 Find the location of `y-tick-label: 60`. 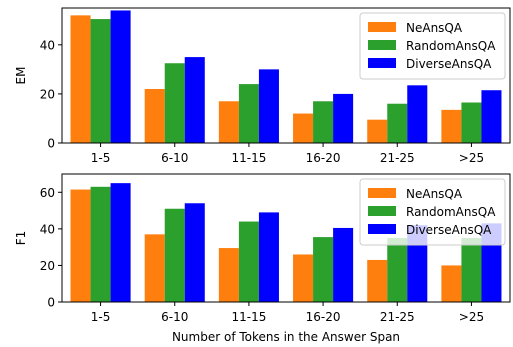

y-tick-label: 60 is located at coordinates (47, 193).